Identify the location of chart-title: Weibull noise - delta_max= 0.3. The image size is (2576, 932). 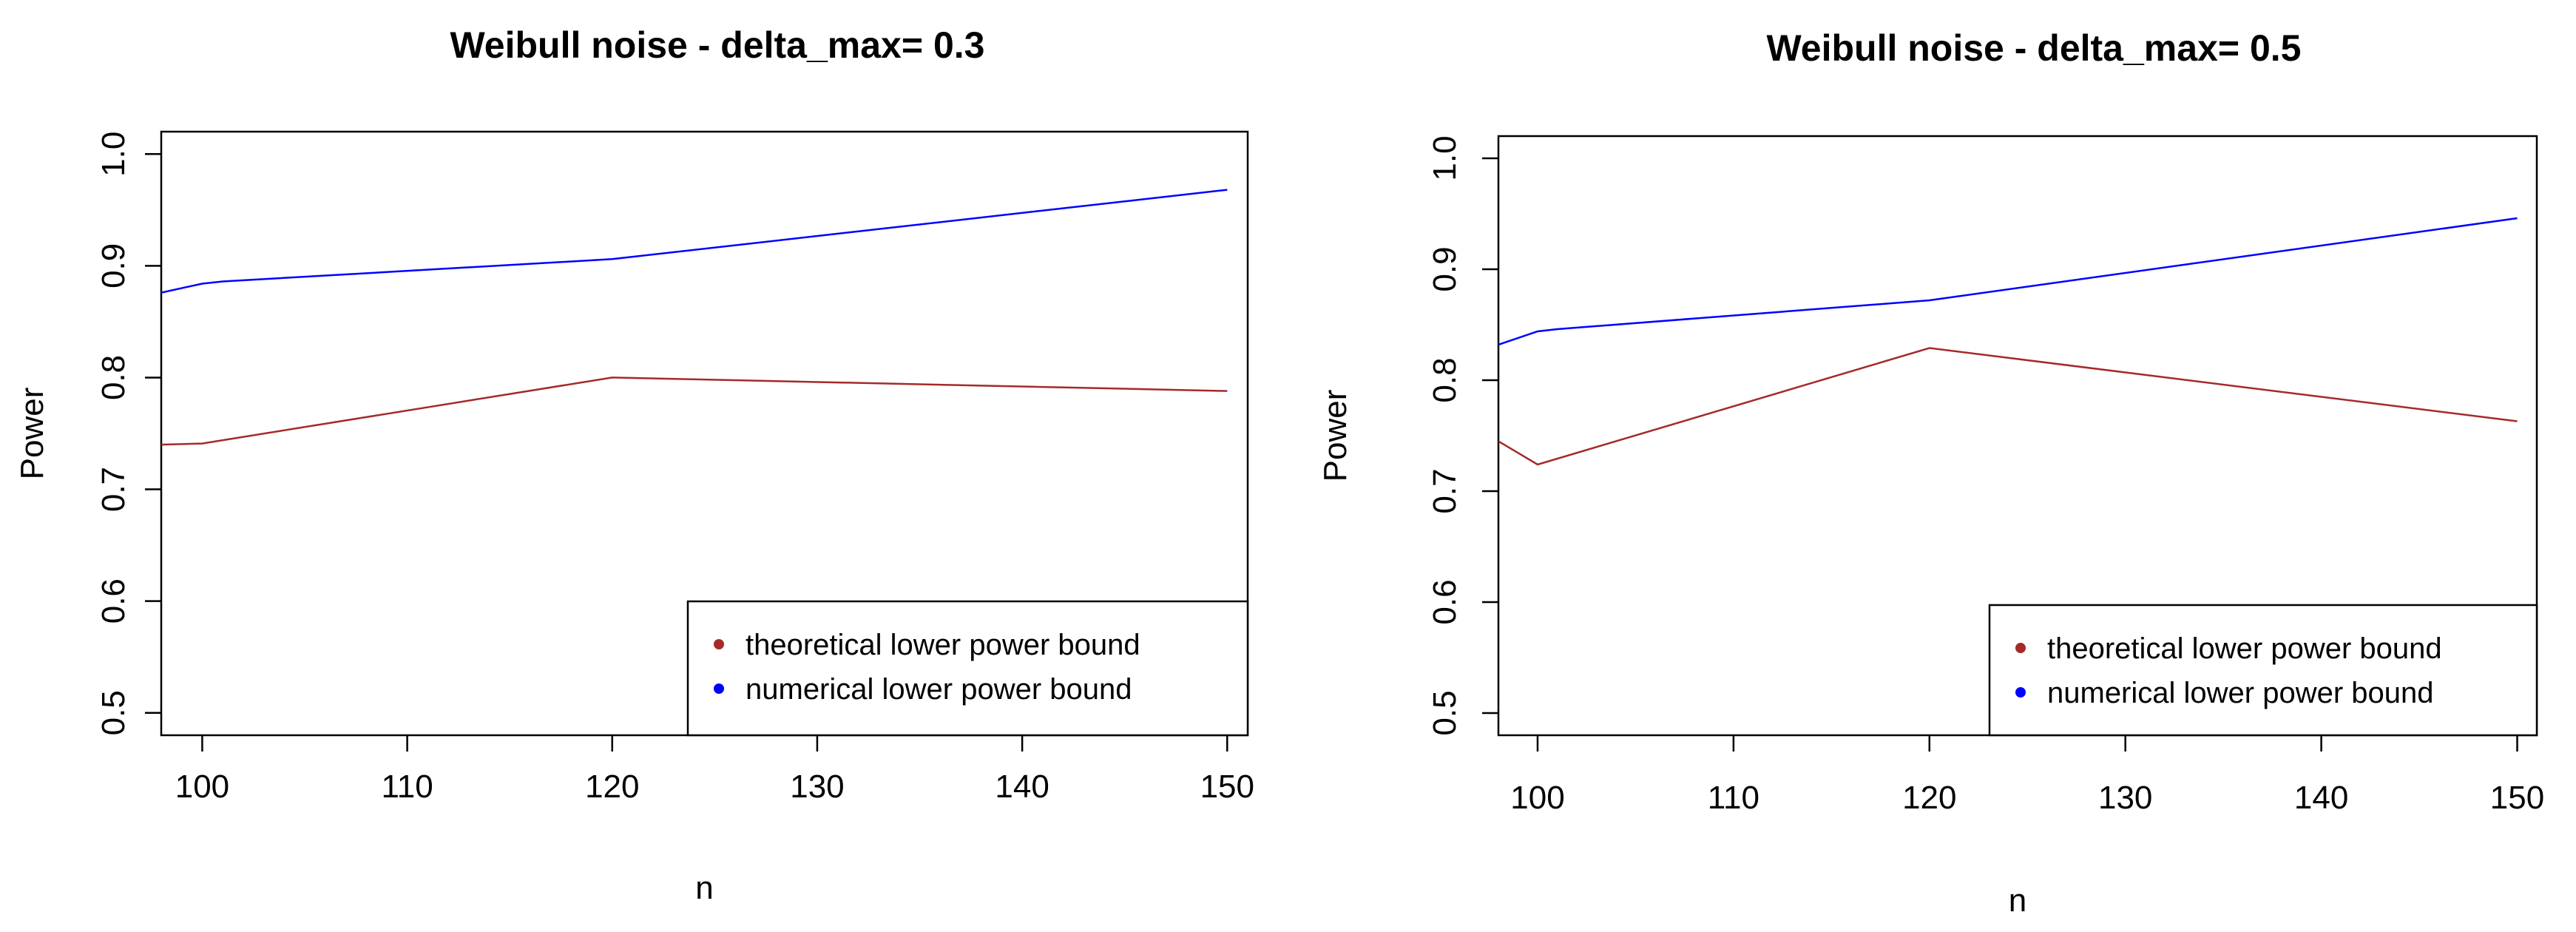
(717, 45).